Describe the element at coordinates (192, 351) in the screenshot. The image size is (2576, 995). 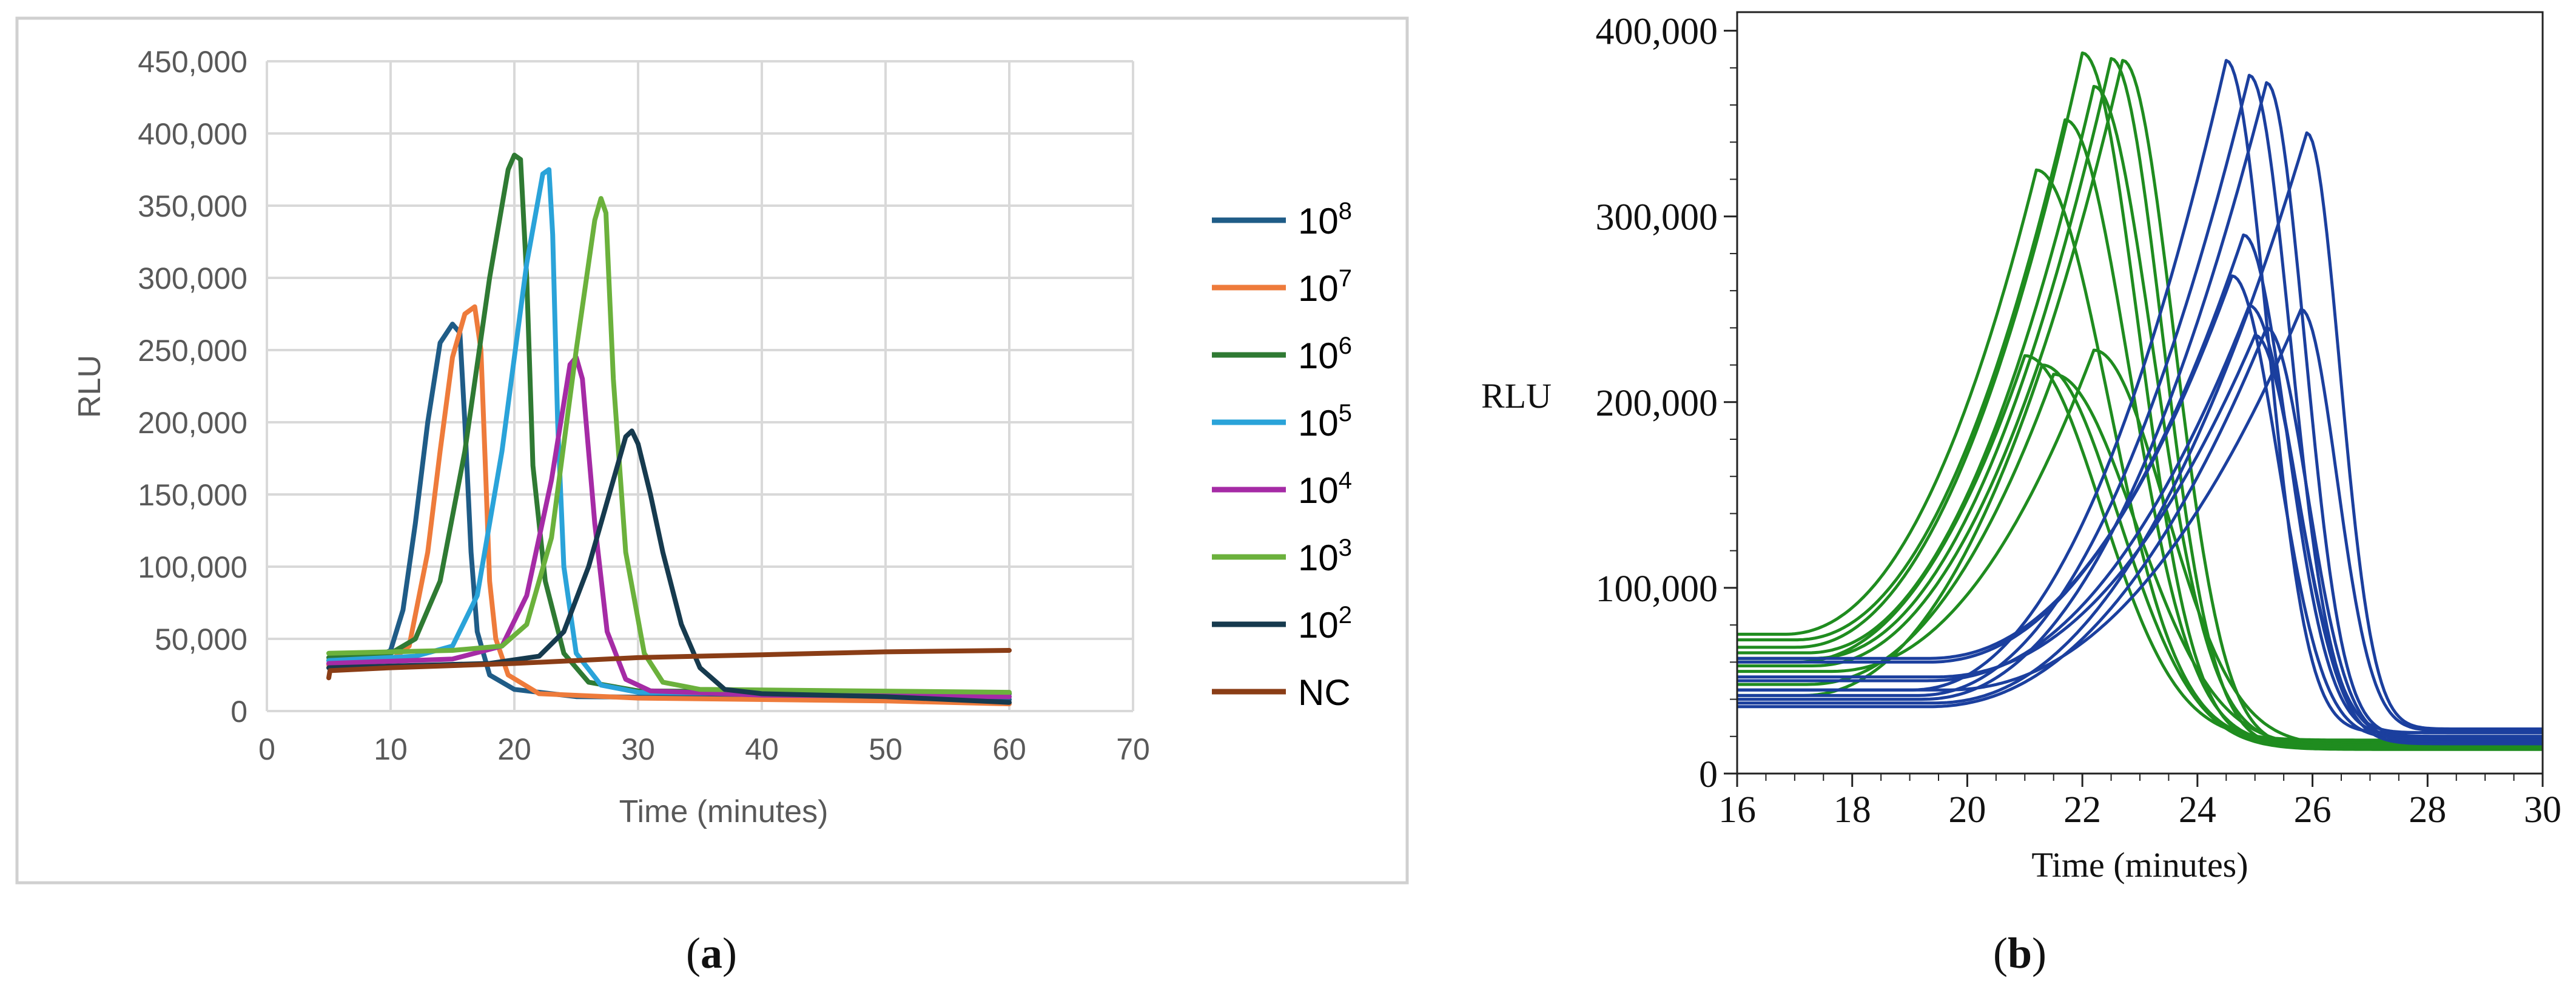
I see `y-tick-label: 250,000` at that location.